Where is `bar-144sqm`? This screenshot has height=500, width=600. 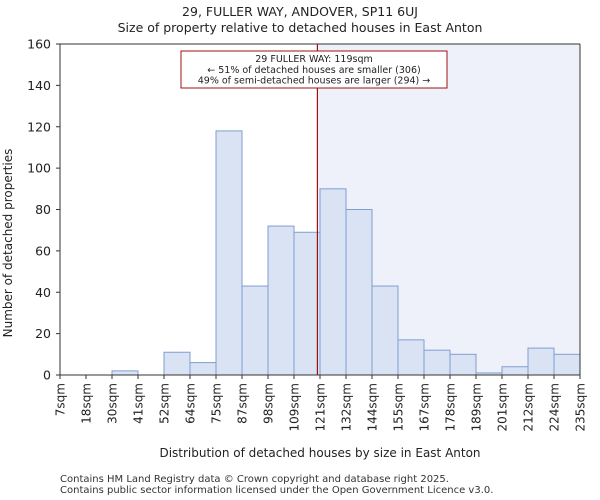 bar-144sqm is located at coordinates (385, 330).